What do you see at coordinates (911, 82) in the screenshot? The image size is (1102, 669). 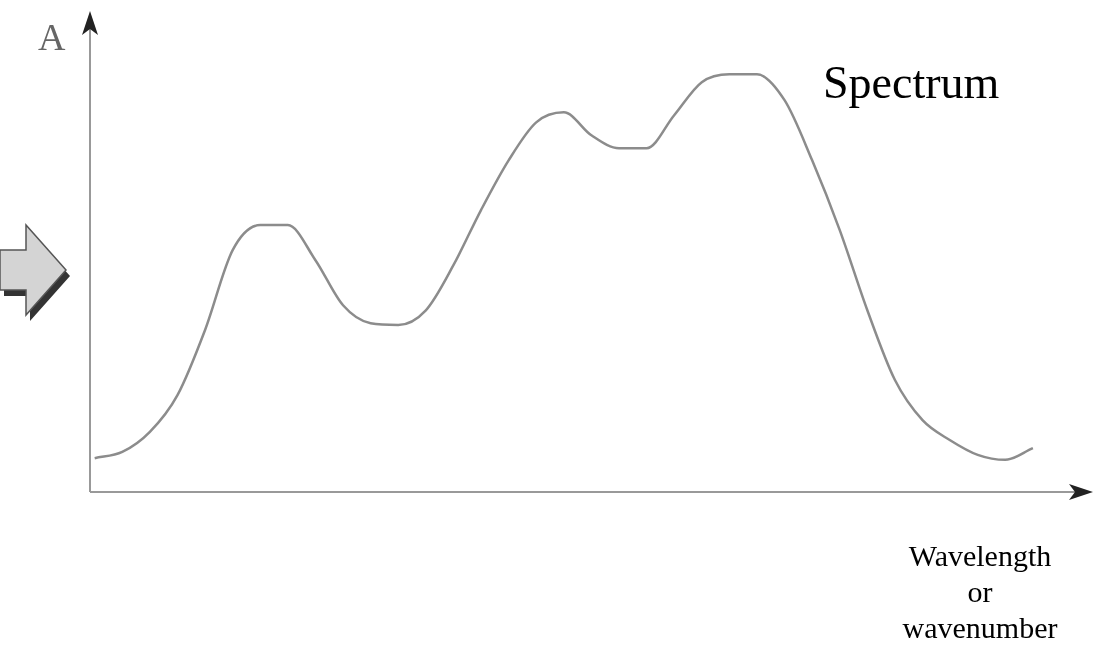 I see `annotation: Spectrum` at bounding box center [911, 82].